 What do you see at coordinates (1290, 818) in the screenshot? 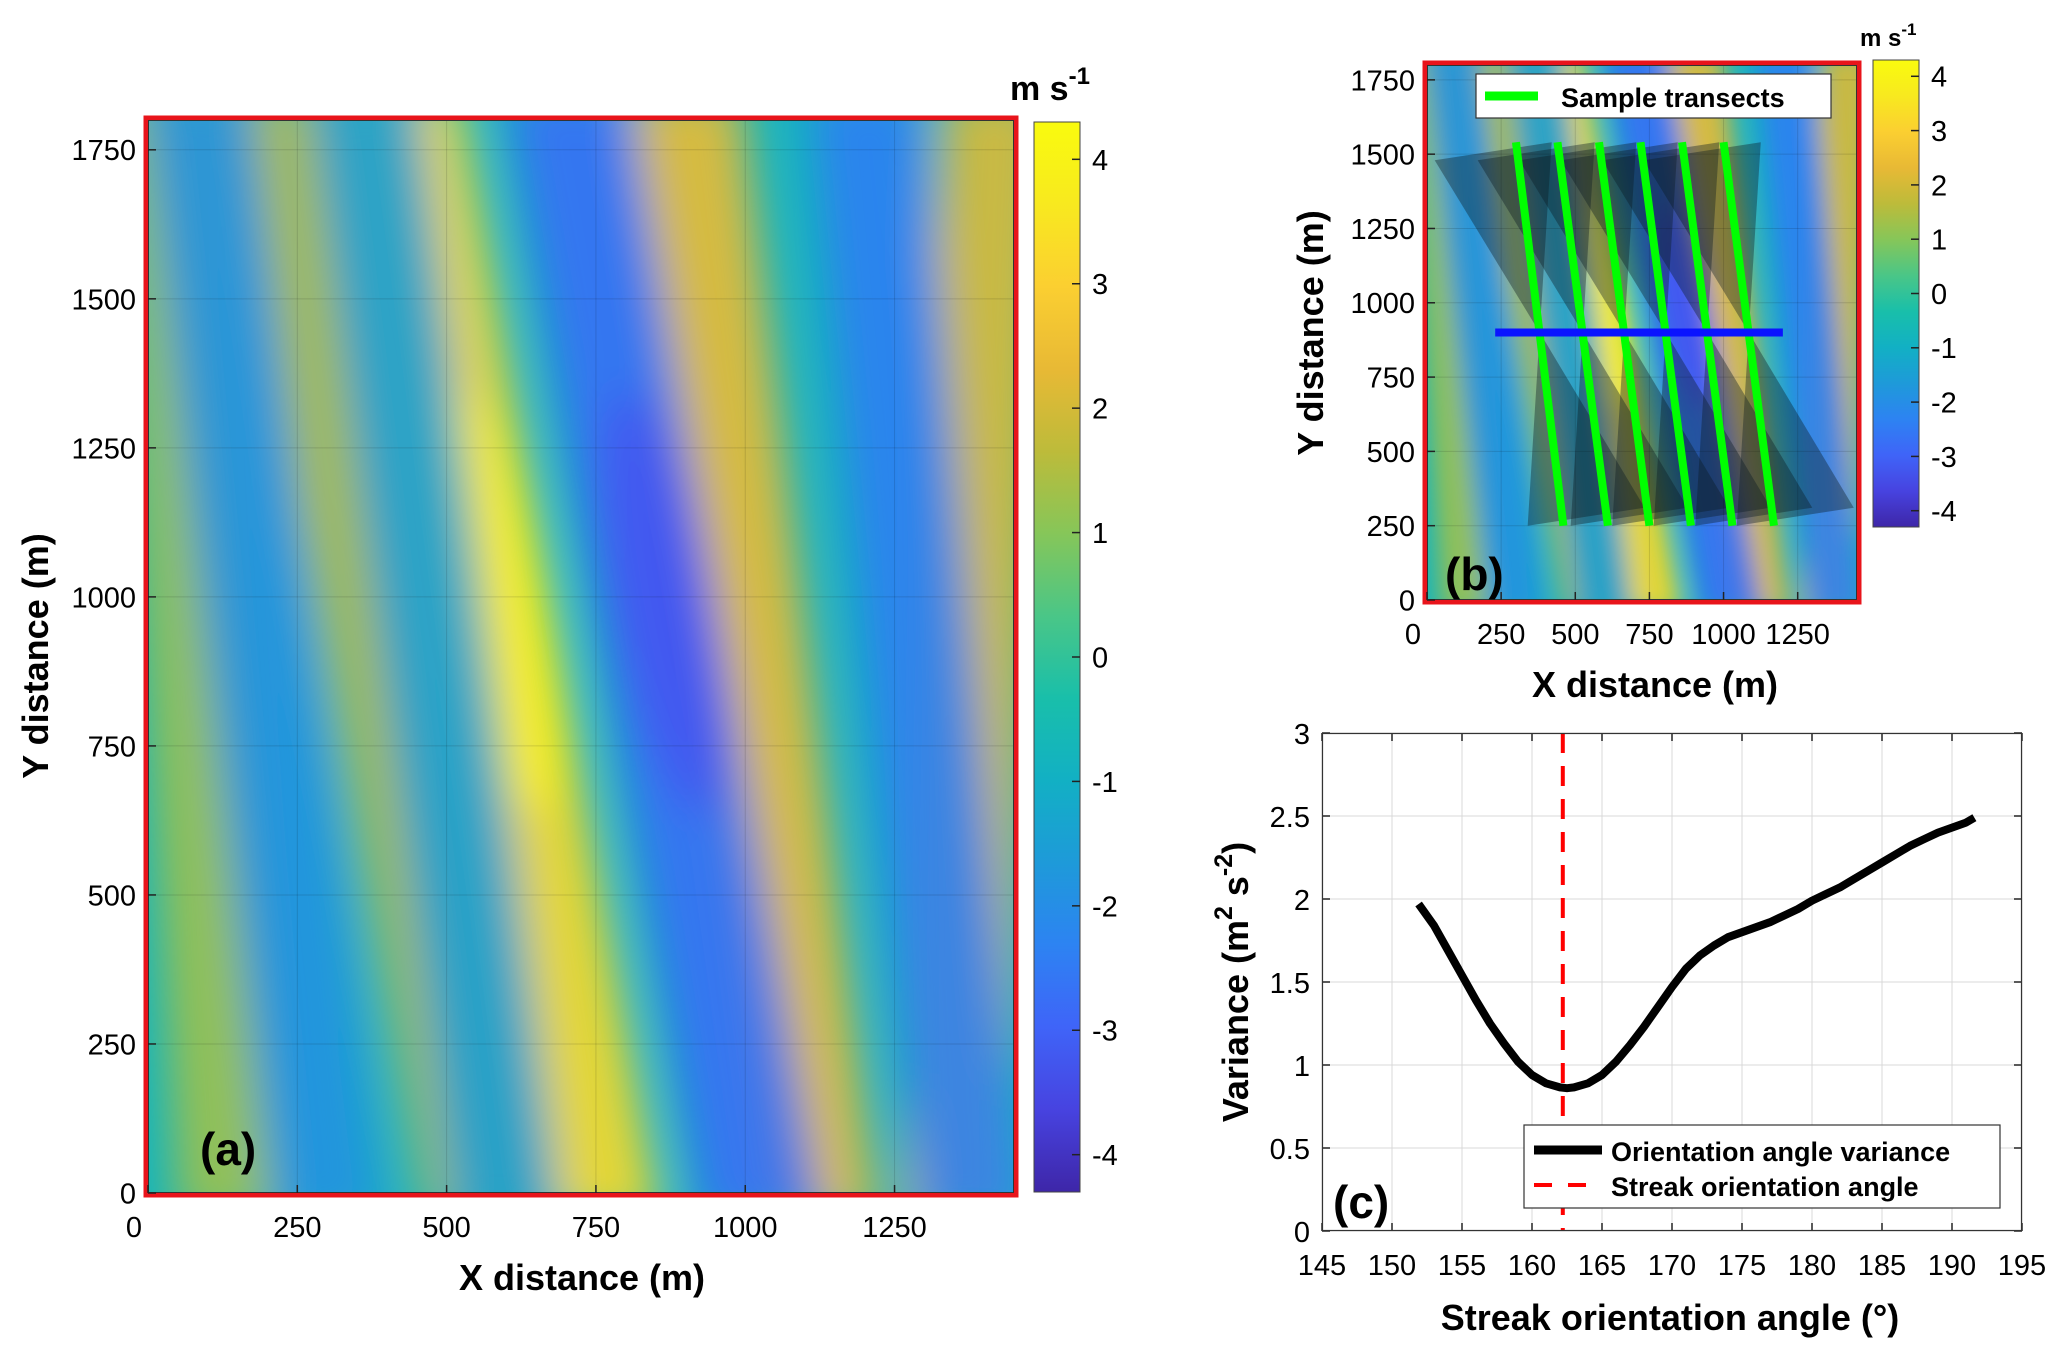
I see `y-tick-label: 2.5` at bounding box center [1290, 818].